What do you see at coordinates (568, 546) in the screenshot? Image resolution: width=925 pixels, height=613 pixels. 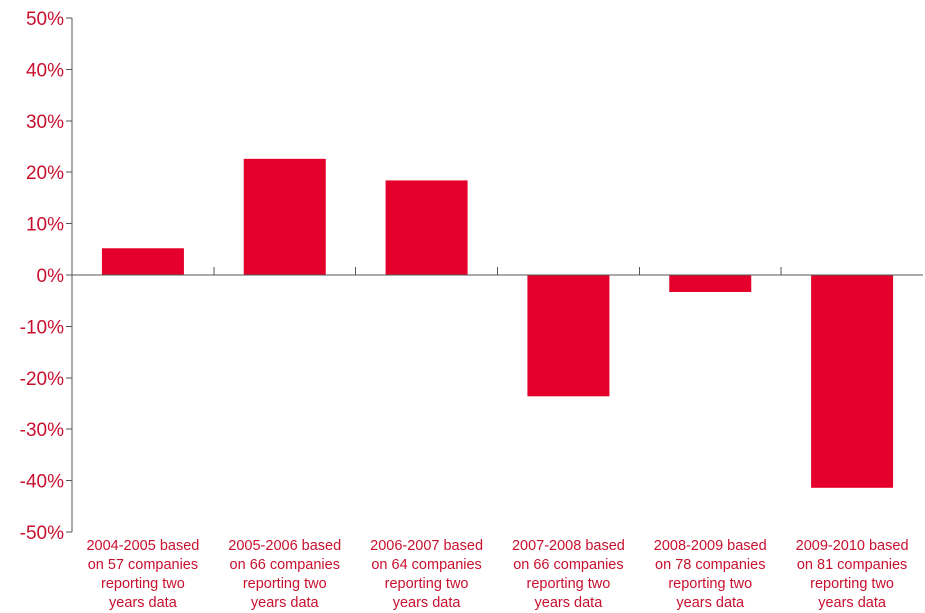 I see `category-label-line: 2007-2008 based` at bounding box center [568, 546].